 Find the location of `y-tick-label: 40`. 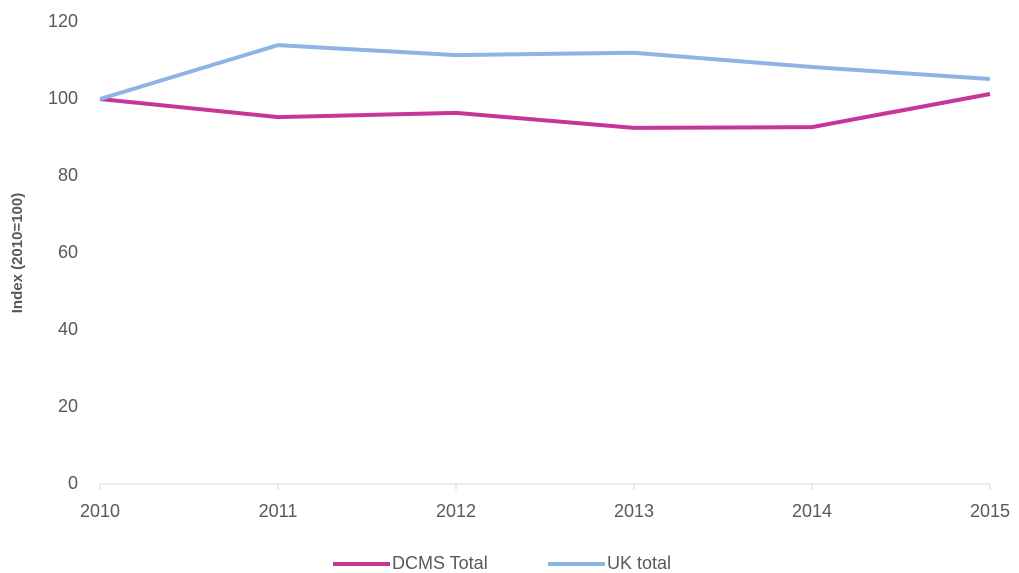

y-tick-label: 40 is located at coordinates (68, 329).